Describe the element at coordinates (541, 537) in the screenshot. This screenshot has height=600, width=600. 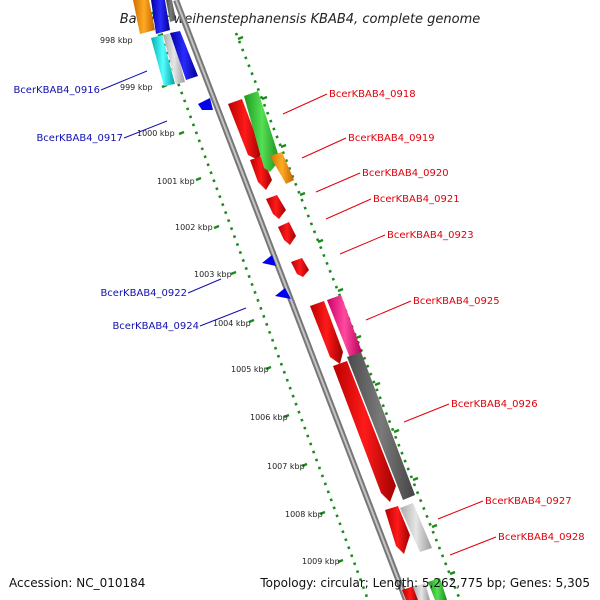
I see `gene-label: BcerKBAB4_0928` at that location.